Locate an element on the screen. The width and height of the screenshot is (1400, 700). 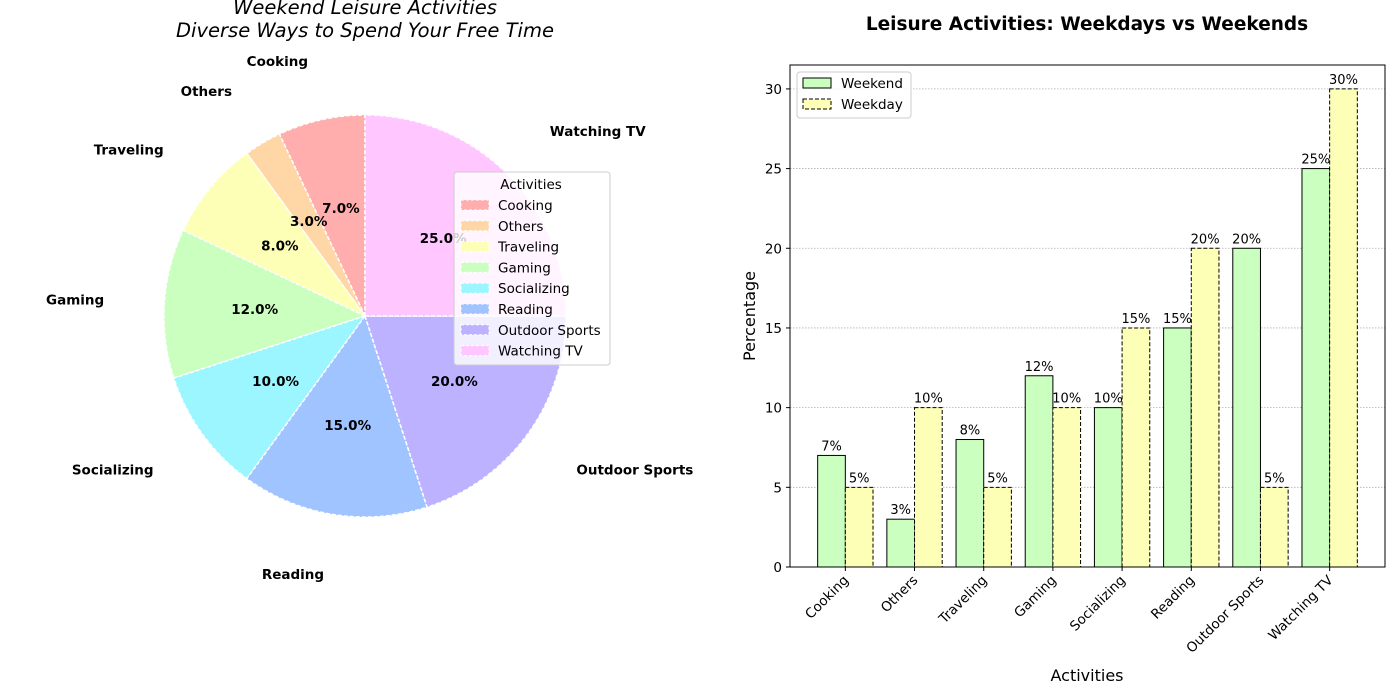
bar-value-label-weekday-outdoor-sports: 5% is located at coordinates (1274, 478).